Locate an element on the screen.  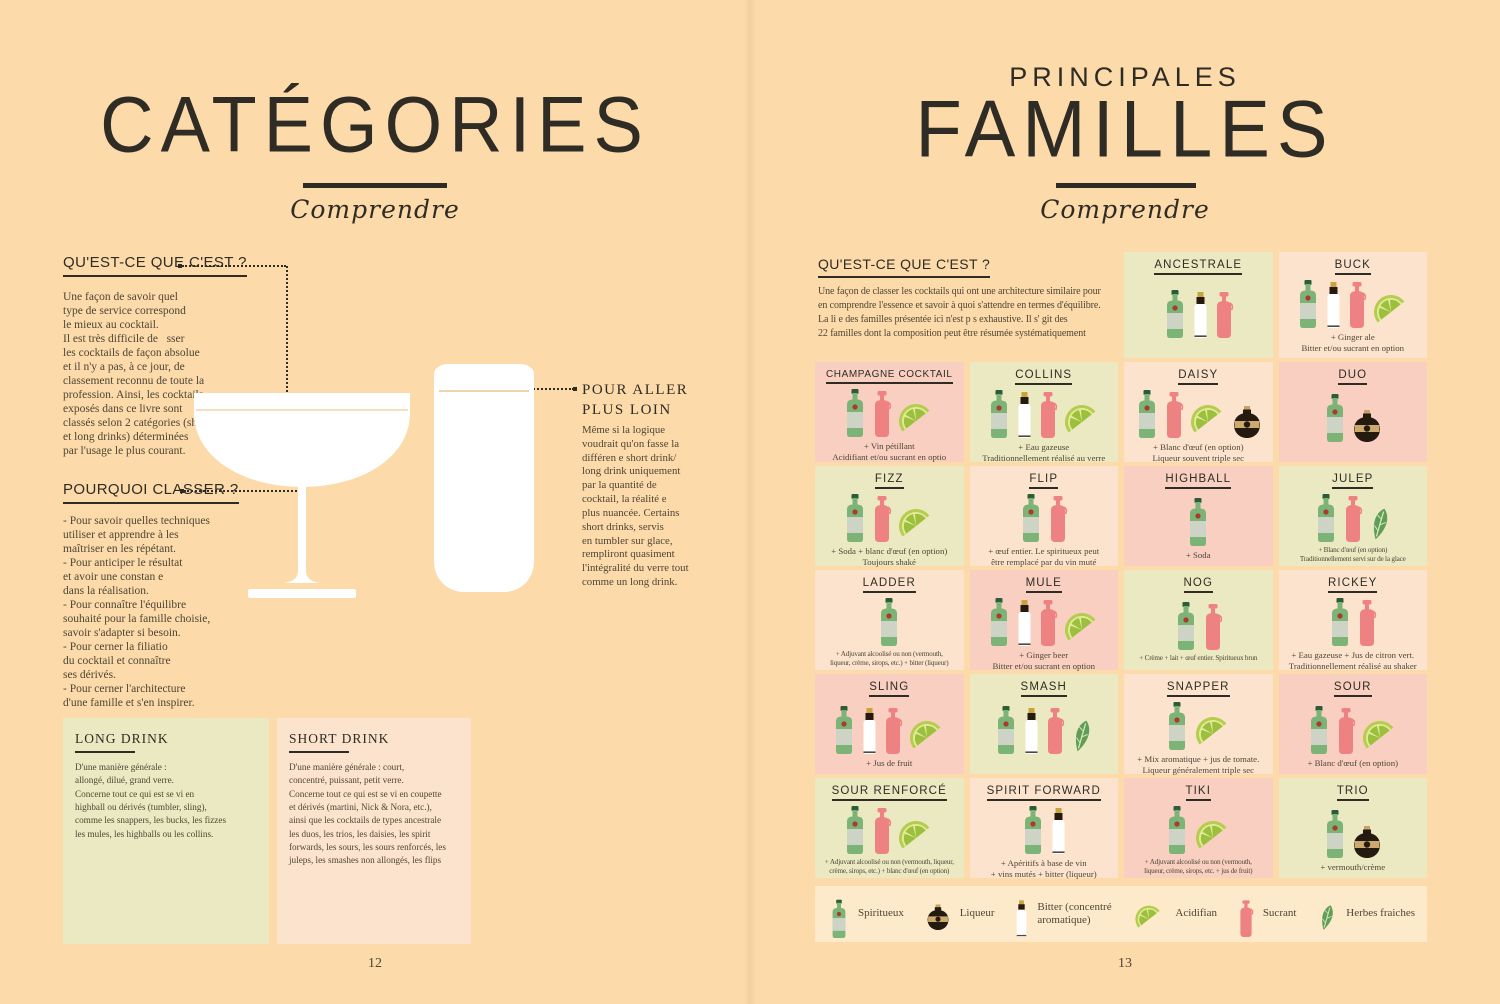
connector-why-to-stem is located at coordinates (242, 491).